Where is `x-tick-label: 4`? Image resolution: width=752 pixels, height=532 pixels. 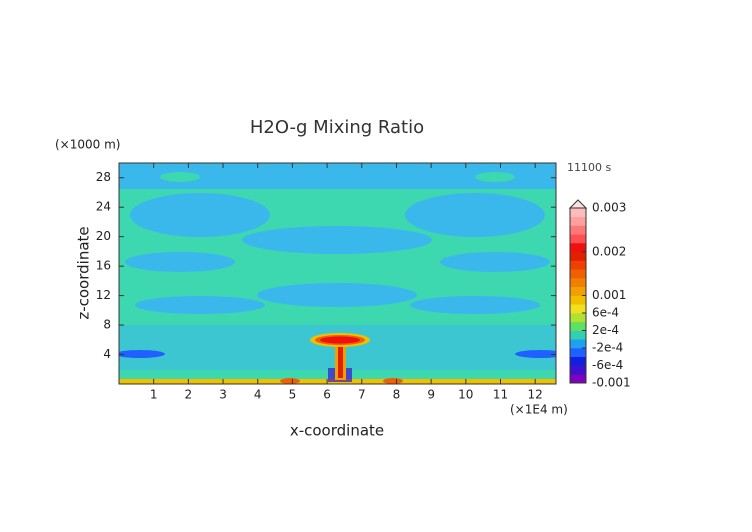
x-tick-label: 4 is located at coordinates (258, 395).